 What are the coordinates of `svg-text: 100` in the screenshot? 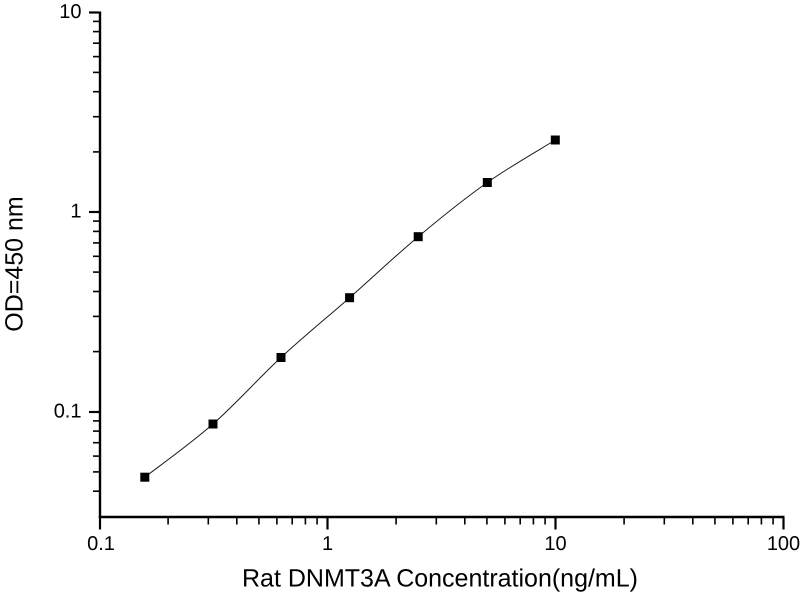 It's located at (783, 544).